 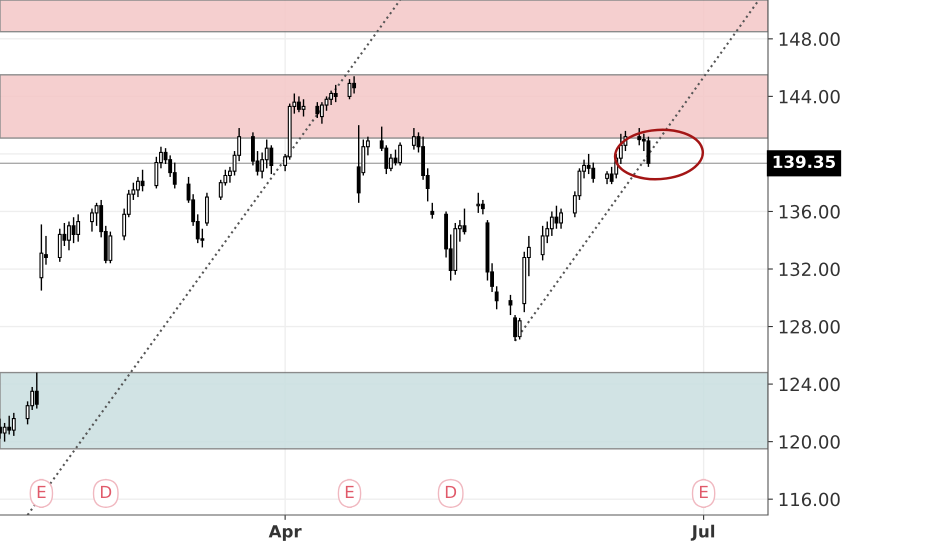 What do you see at coordinates (810, 211) in the screenshot?
I see `y-tick-label: 136.00` at bounding box center [810, 211].